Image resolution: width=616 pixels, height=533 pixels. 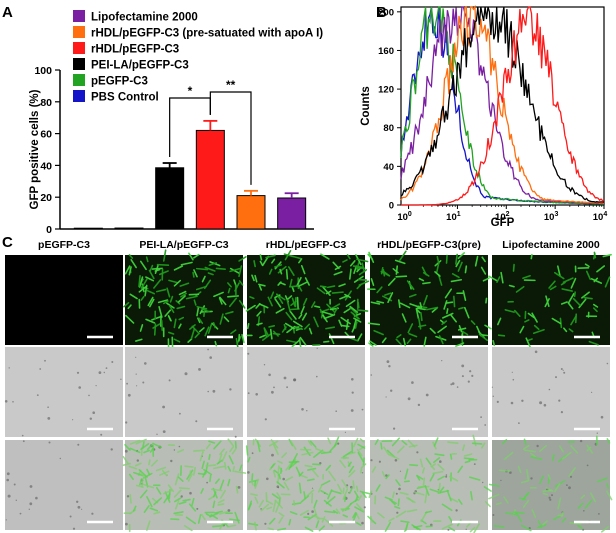 I want to click on x-tick-label: 102, so click(x=502, y=217).